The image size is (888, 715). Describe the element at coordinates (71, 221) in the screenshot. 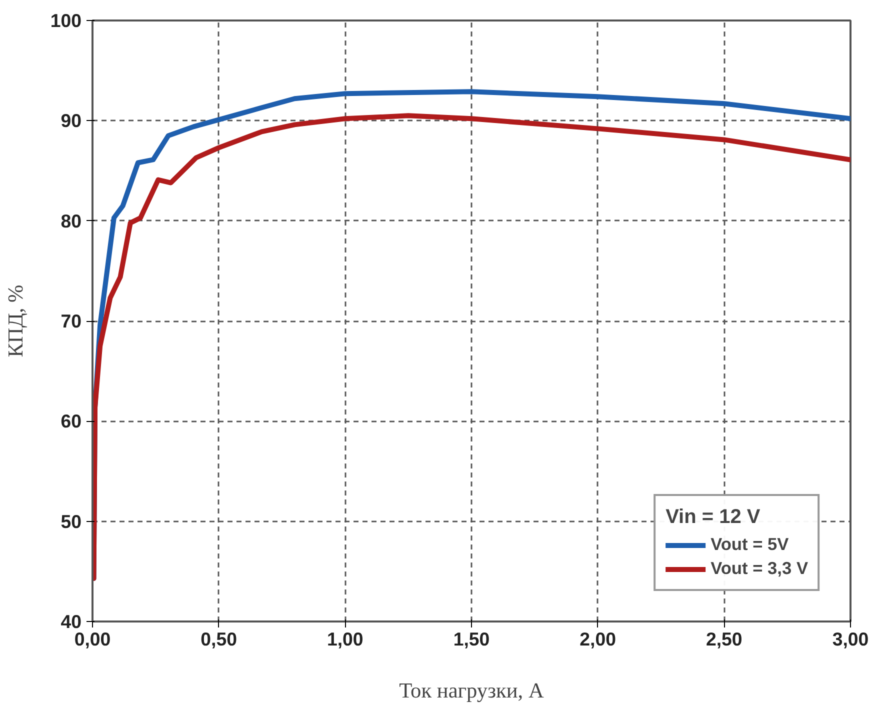

I see `y-tick-label: 80` at that location.